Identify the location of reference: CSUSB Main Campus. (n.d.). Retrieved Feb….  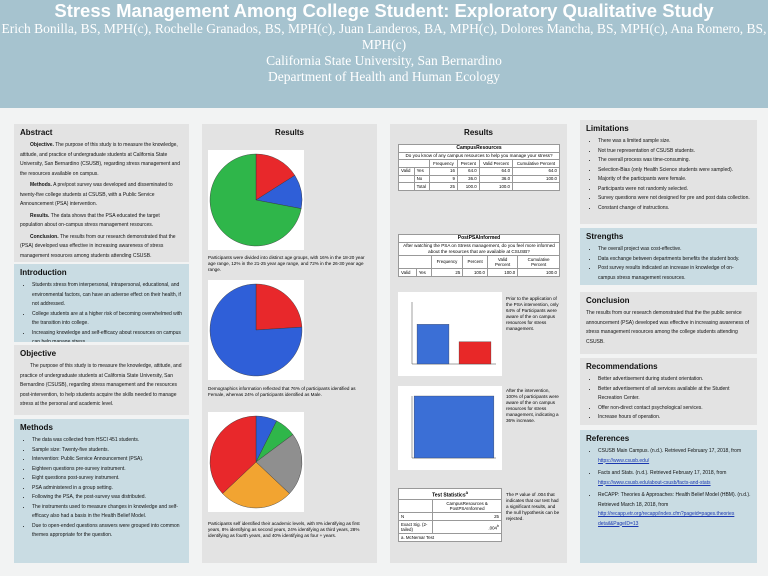
(674, 456).